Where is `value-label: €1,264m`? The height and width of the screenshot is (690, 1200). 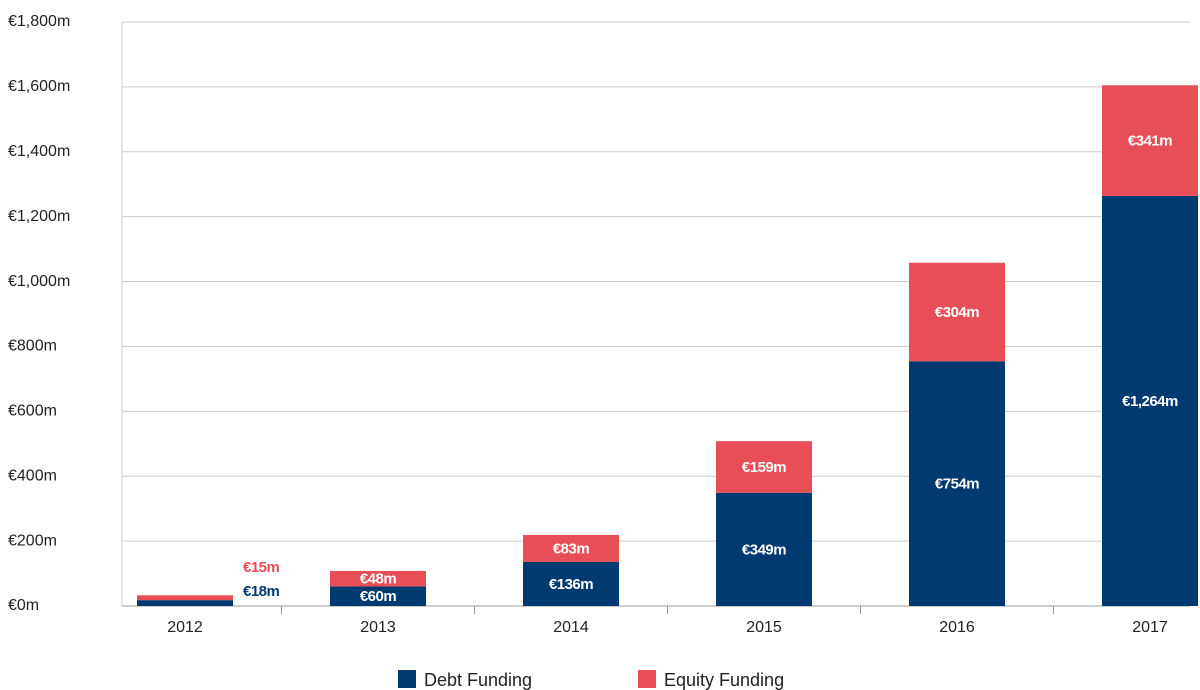
value-label: €1,264m is located at coordinates (1150, 401).